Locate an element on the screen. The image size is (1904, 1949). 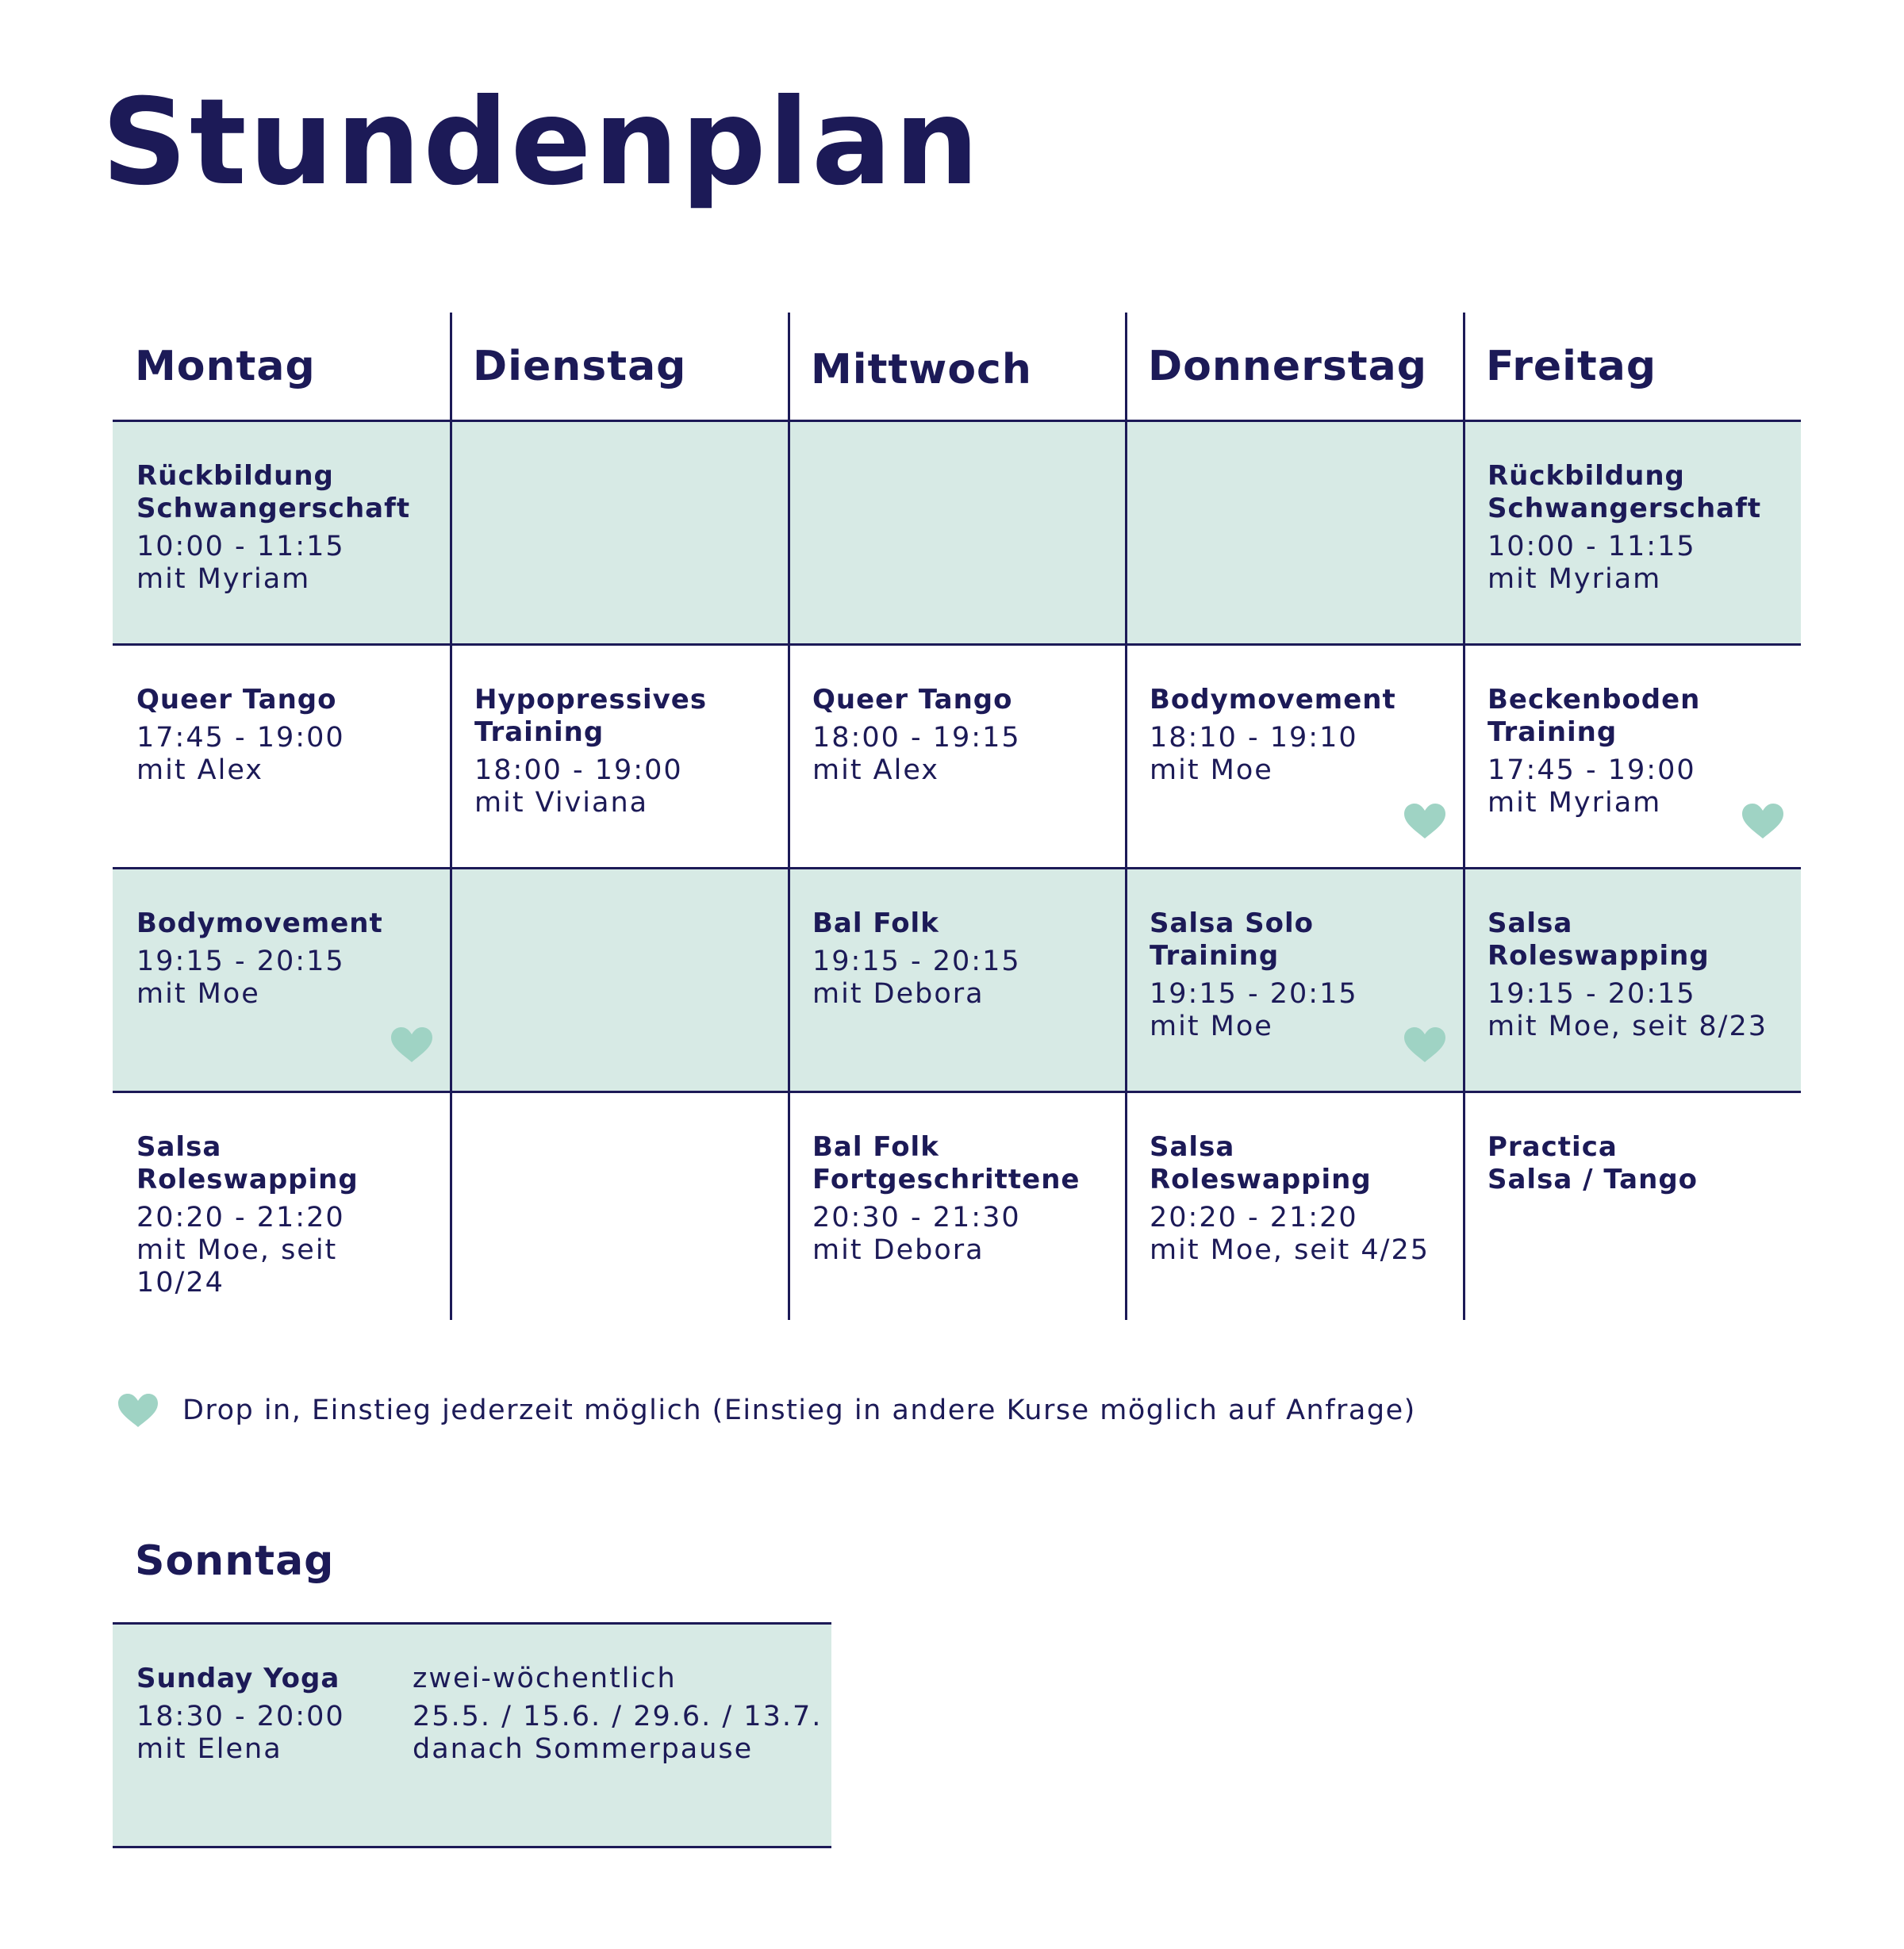
sunday-frequency: zwei-wöchentlich is located at coordinates (545, 1678).